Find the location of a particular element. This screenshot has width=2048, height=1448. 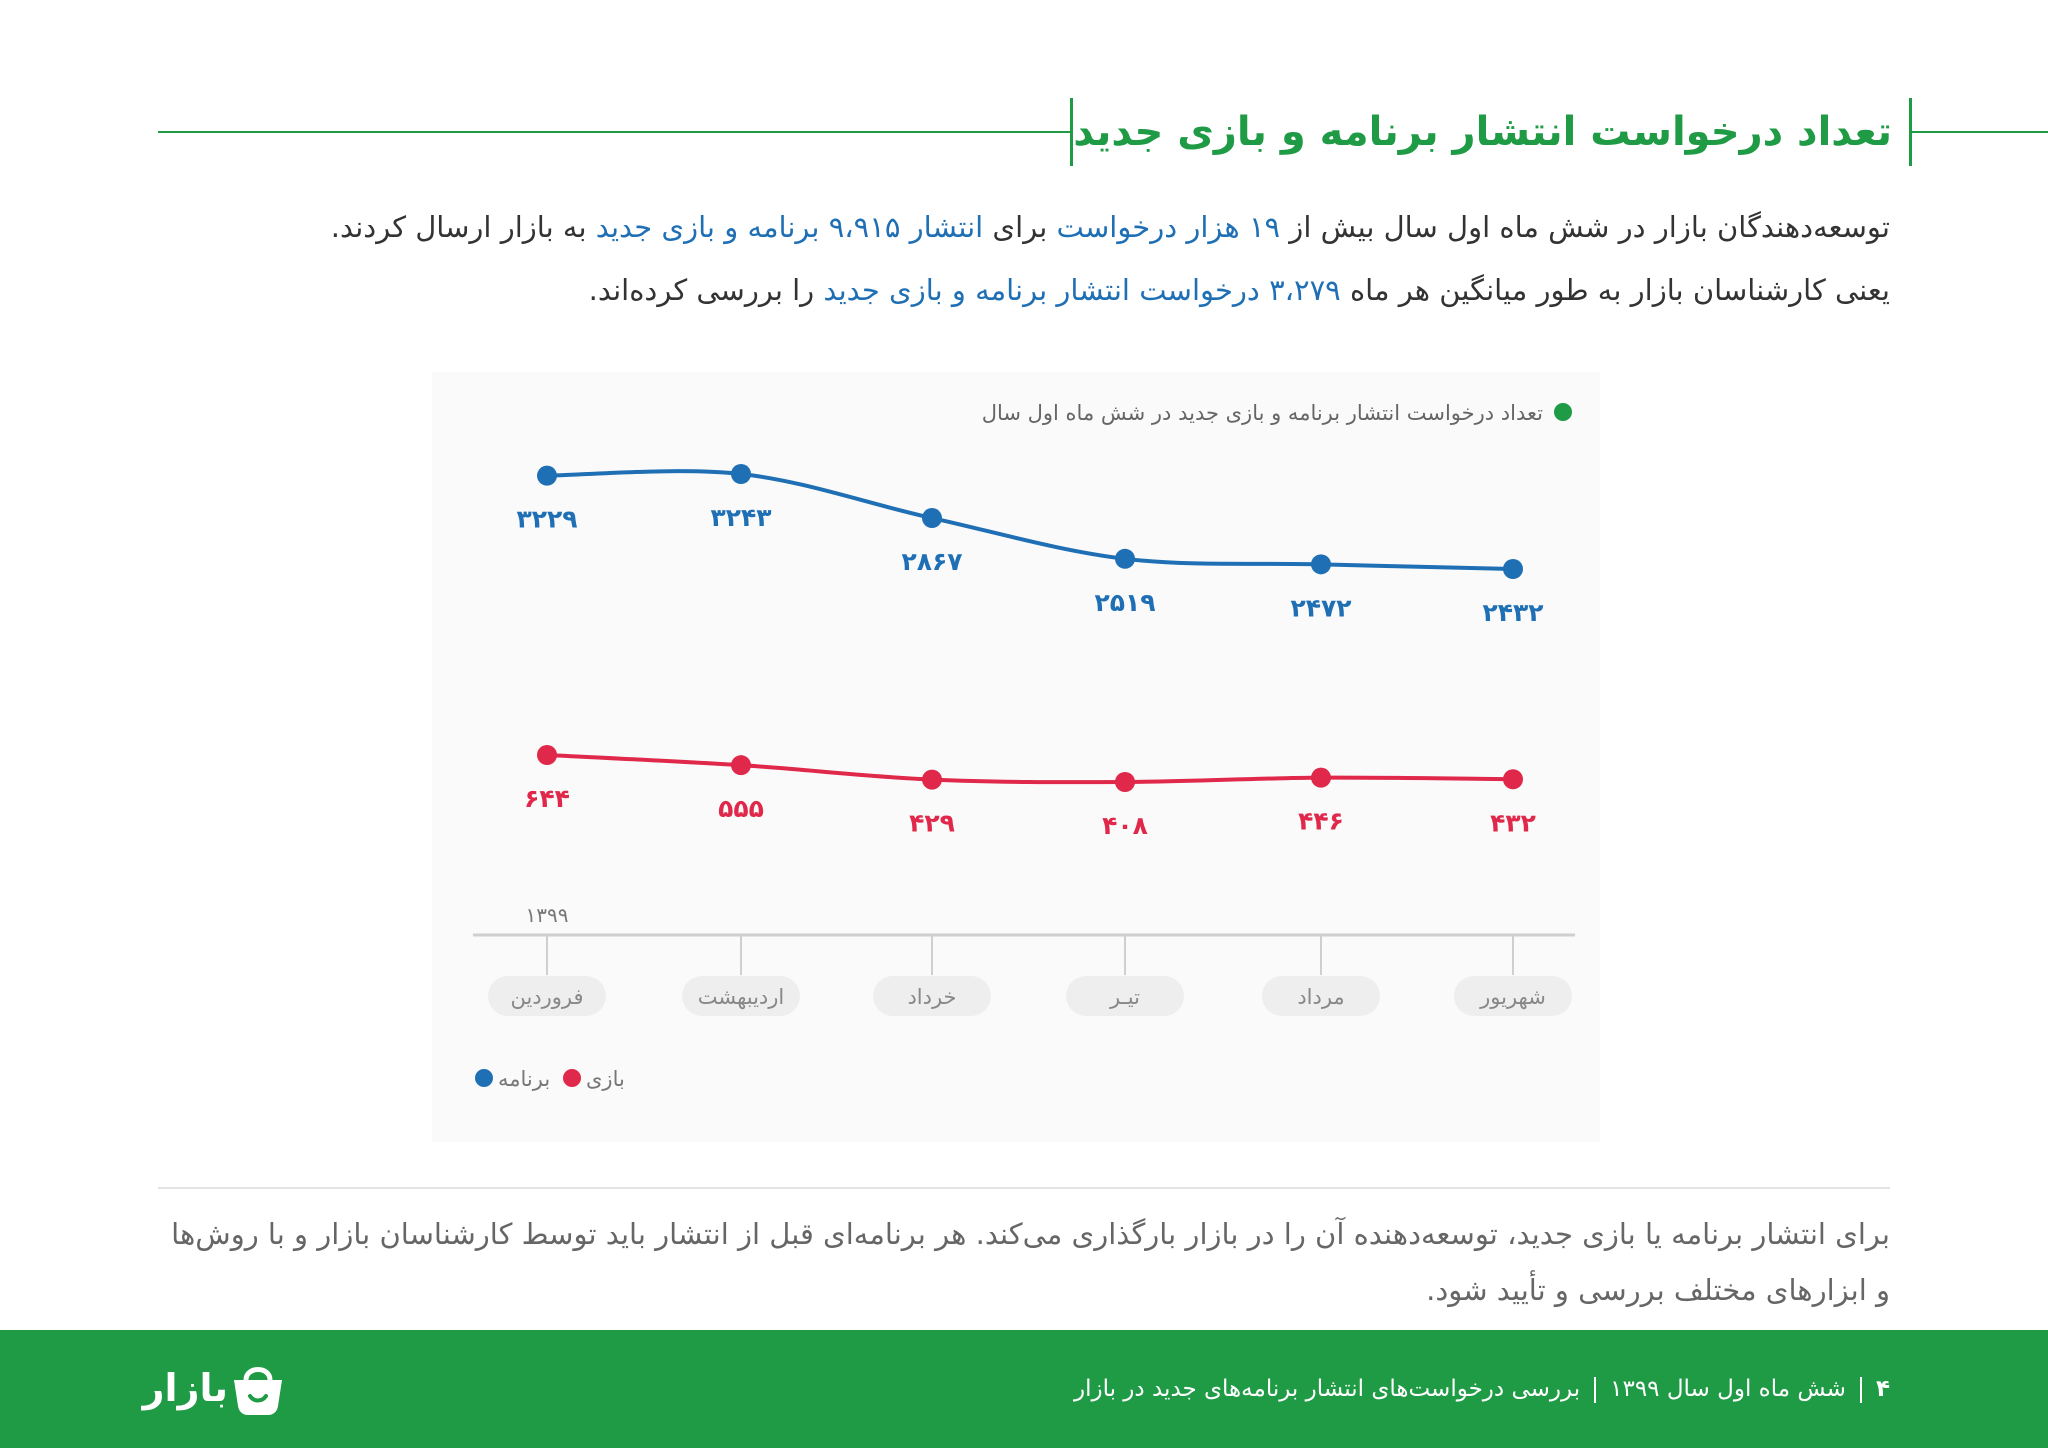

data-label: ۲۴۷۲ is located at coordinates (1320, 607).